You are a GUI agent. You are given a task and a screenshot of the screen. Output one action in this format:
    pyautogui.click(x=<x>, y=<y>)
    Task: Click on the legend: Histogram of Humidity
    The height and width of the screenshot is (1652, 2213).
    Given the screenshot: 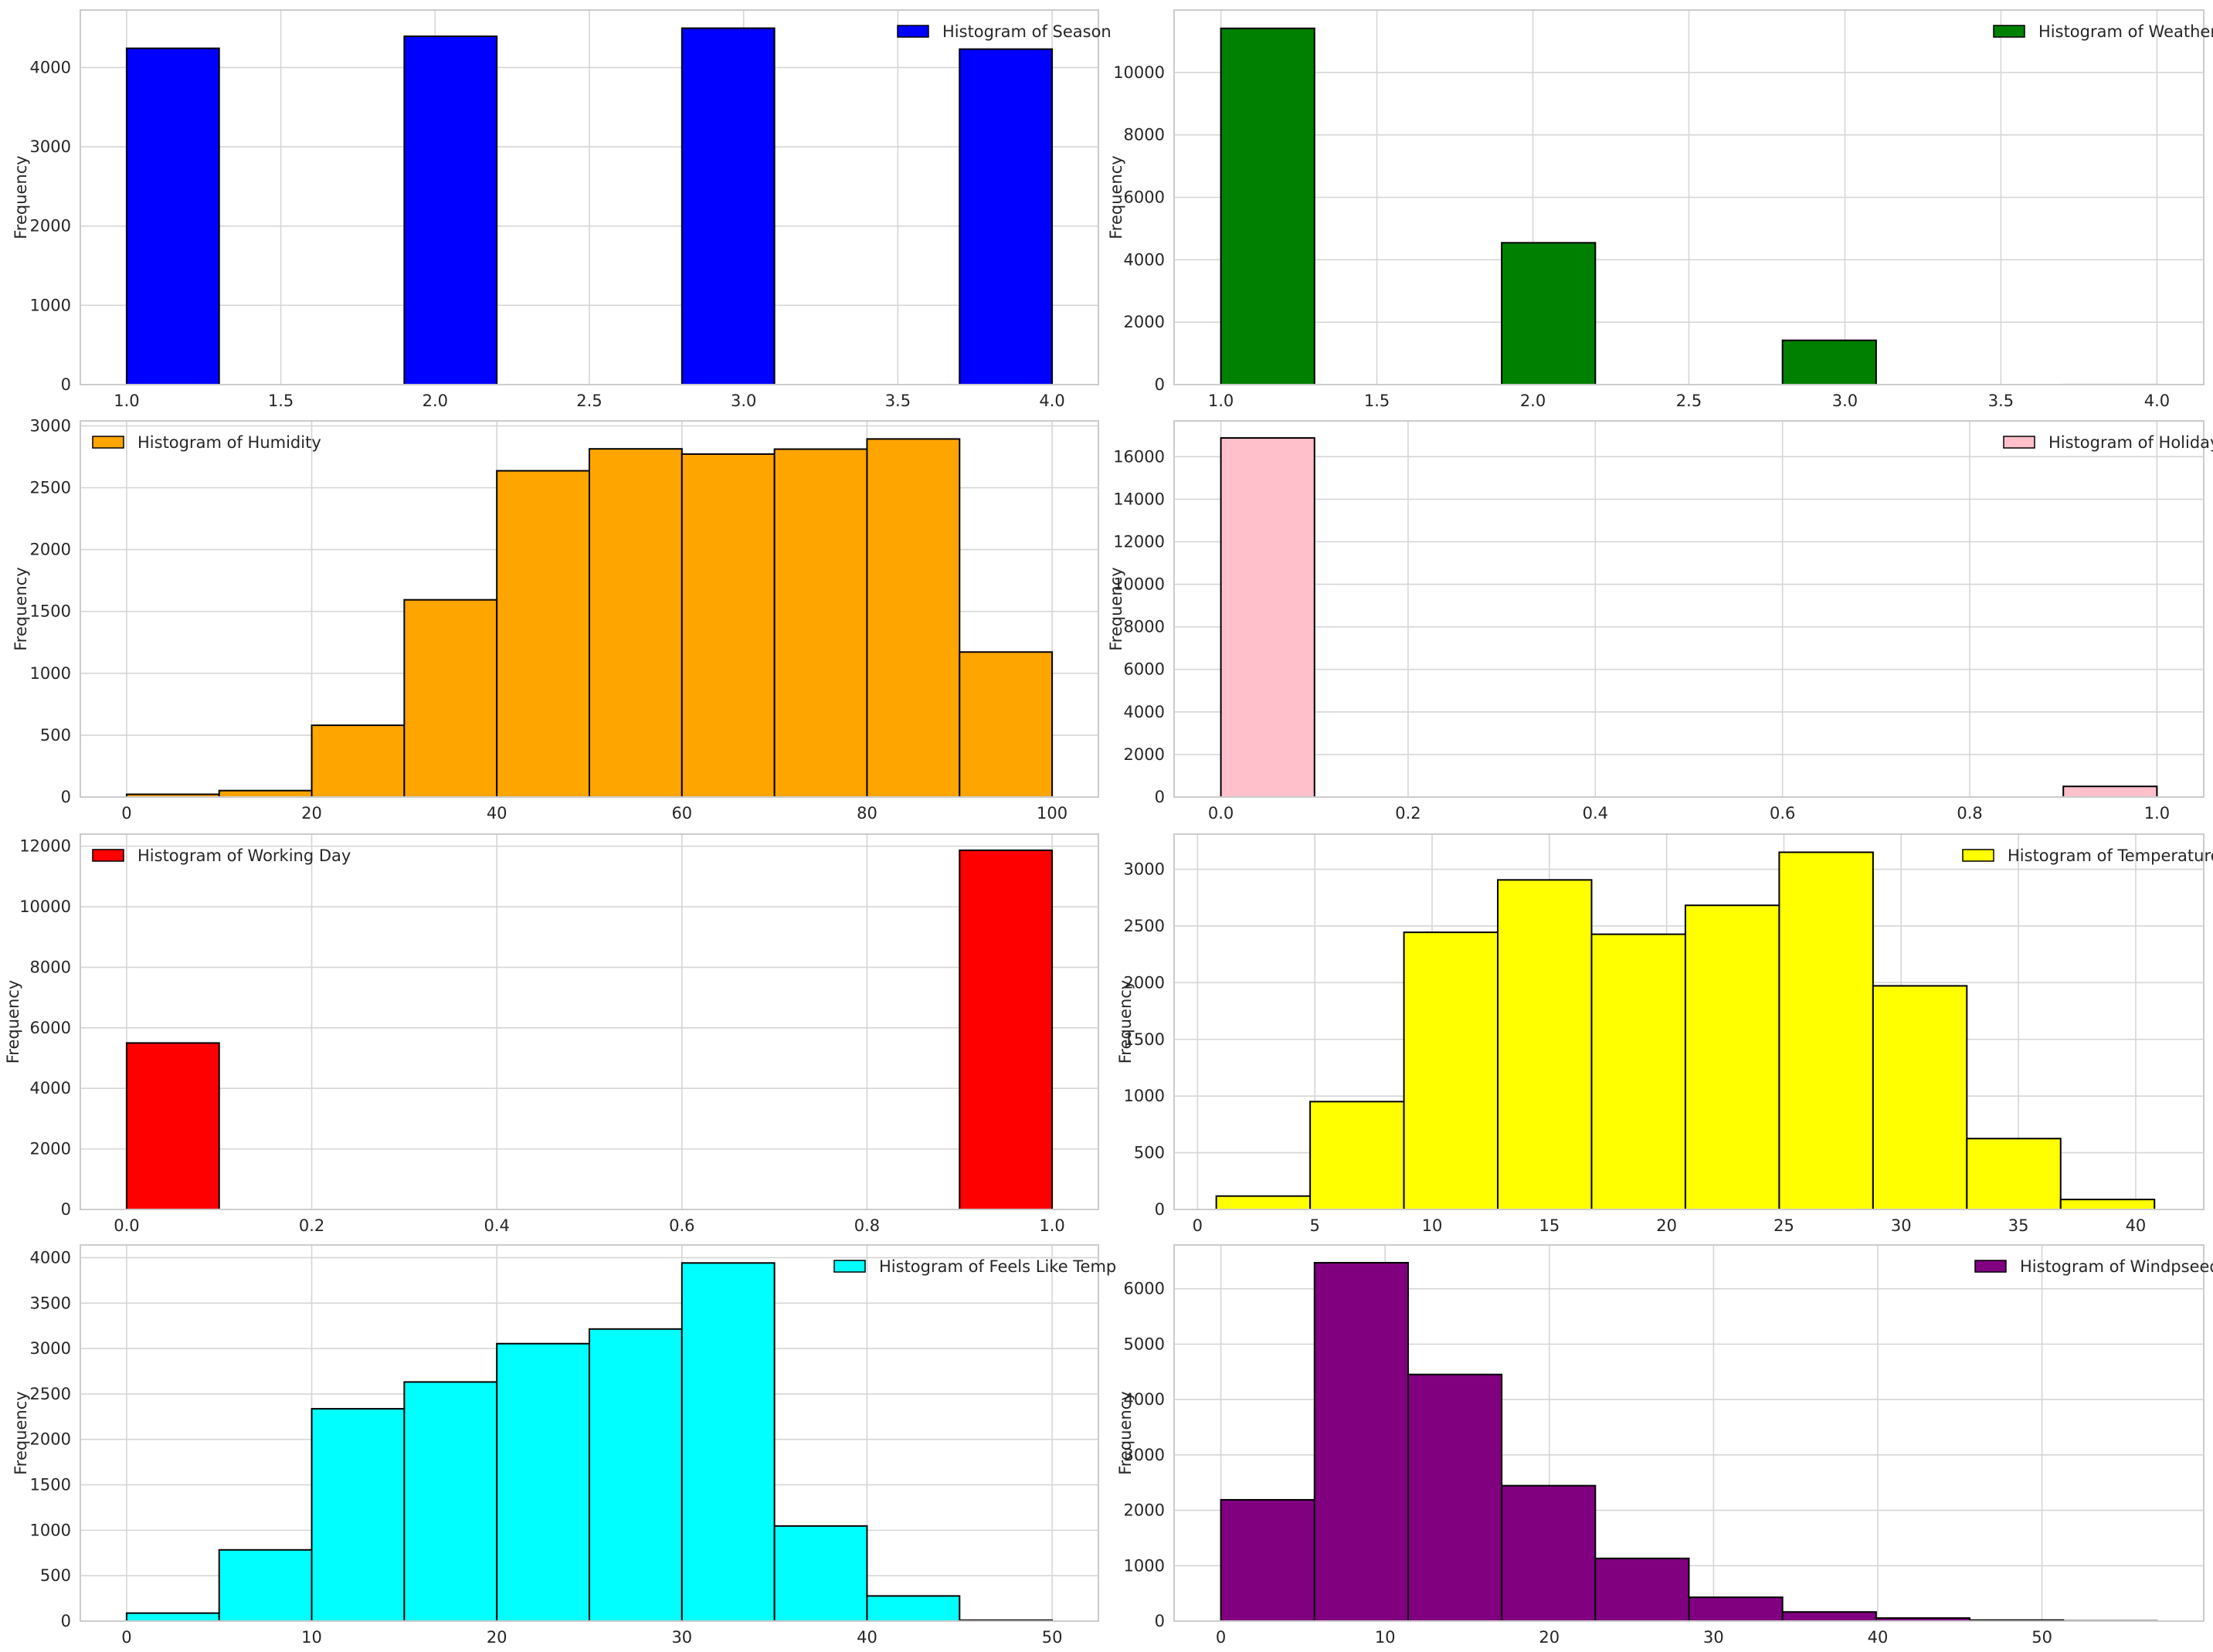 What is the action you would take?
    pyautogui.click(x=207, y=442)
    